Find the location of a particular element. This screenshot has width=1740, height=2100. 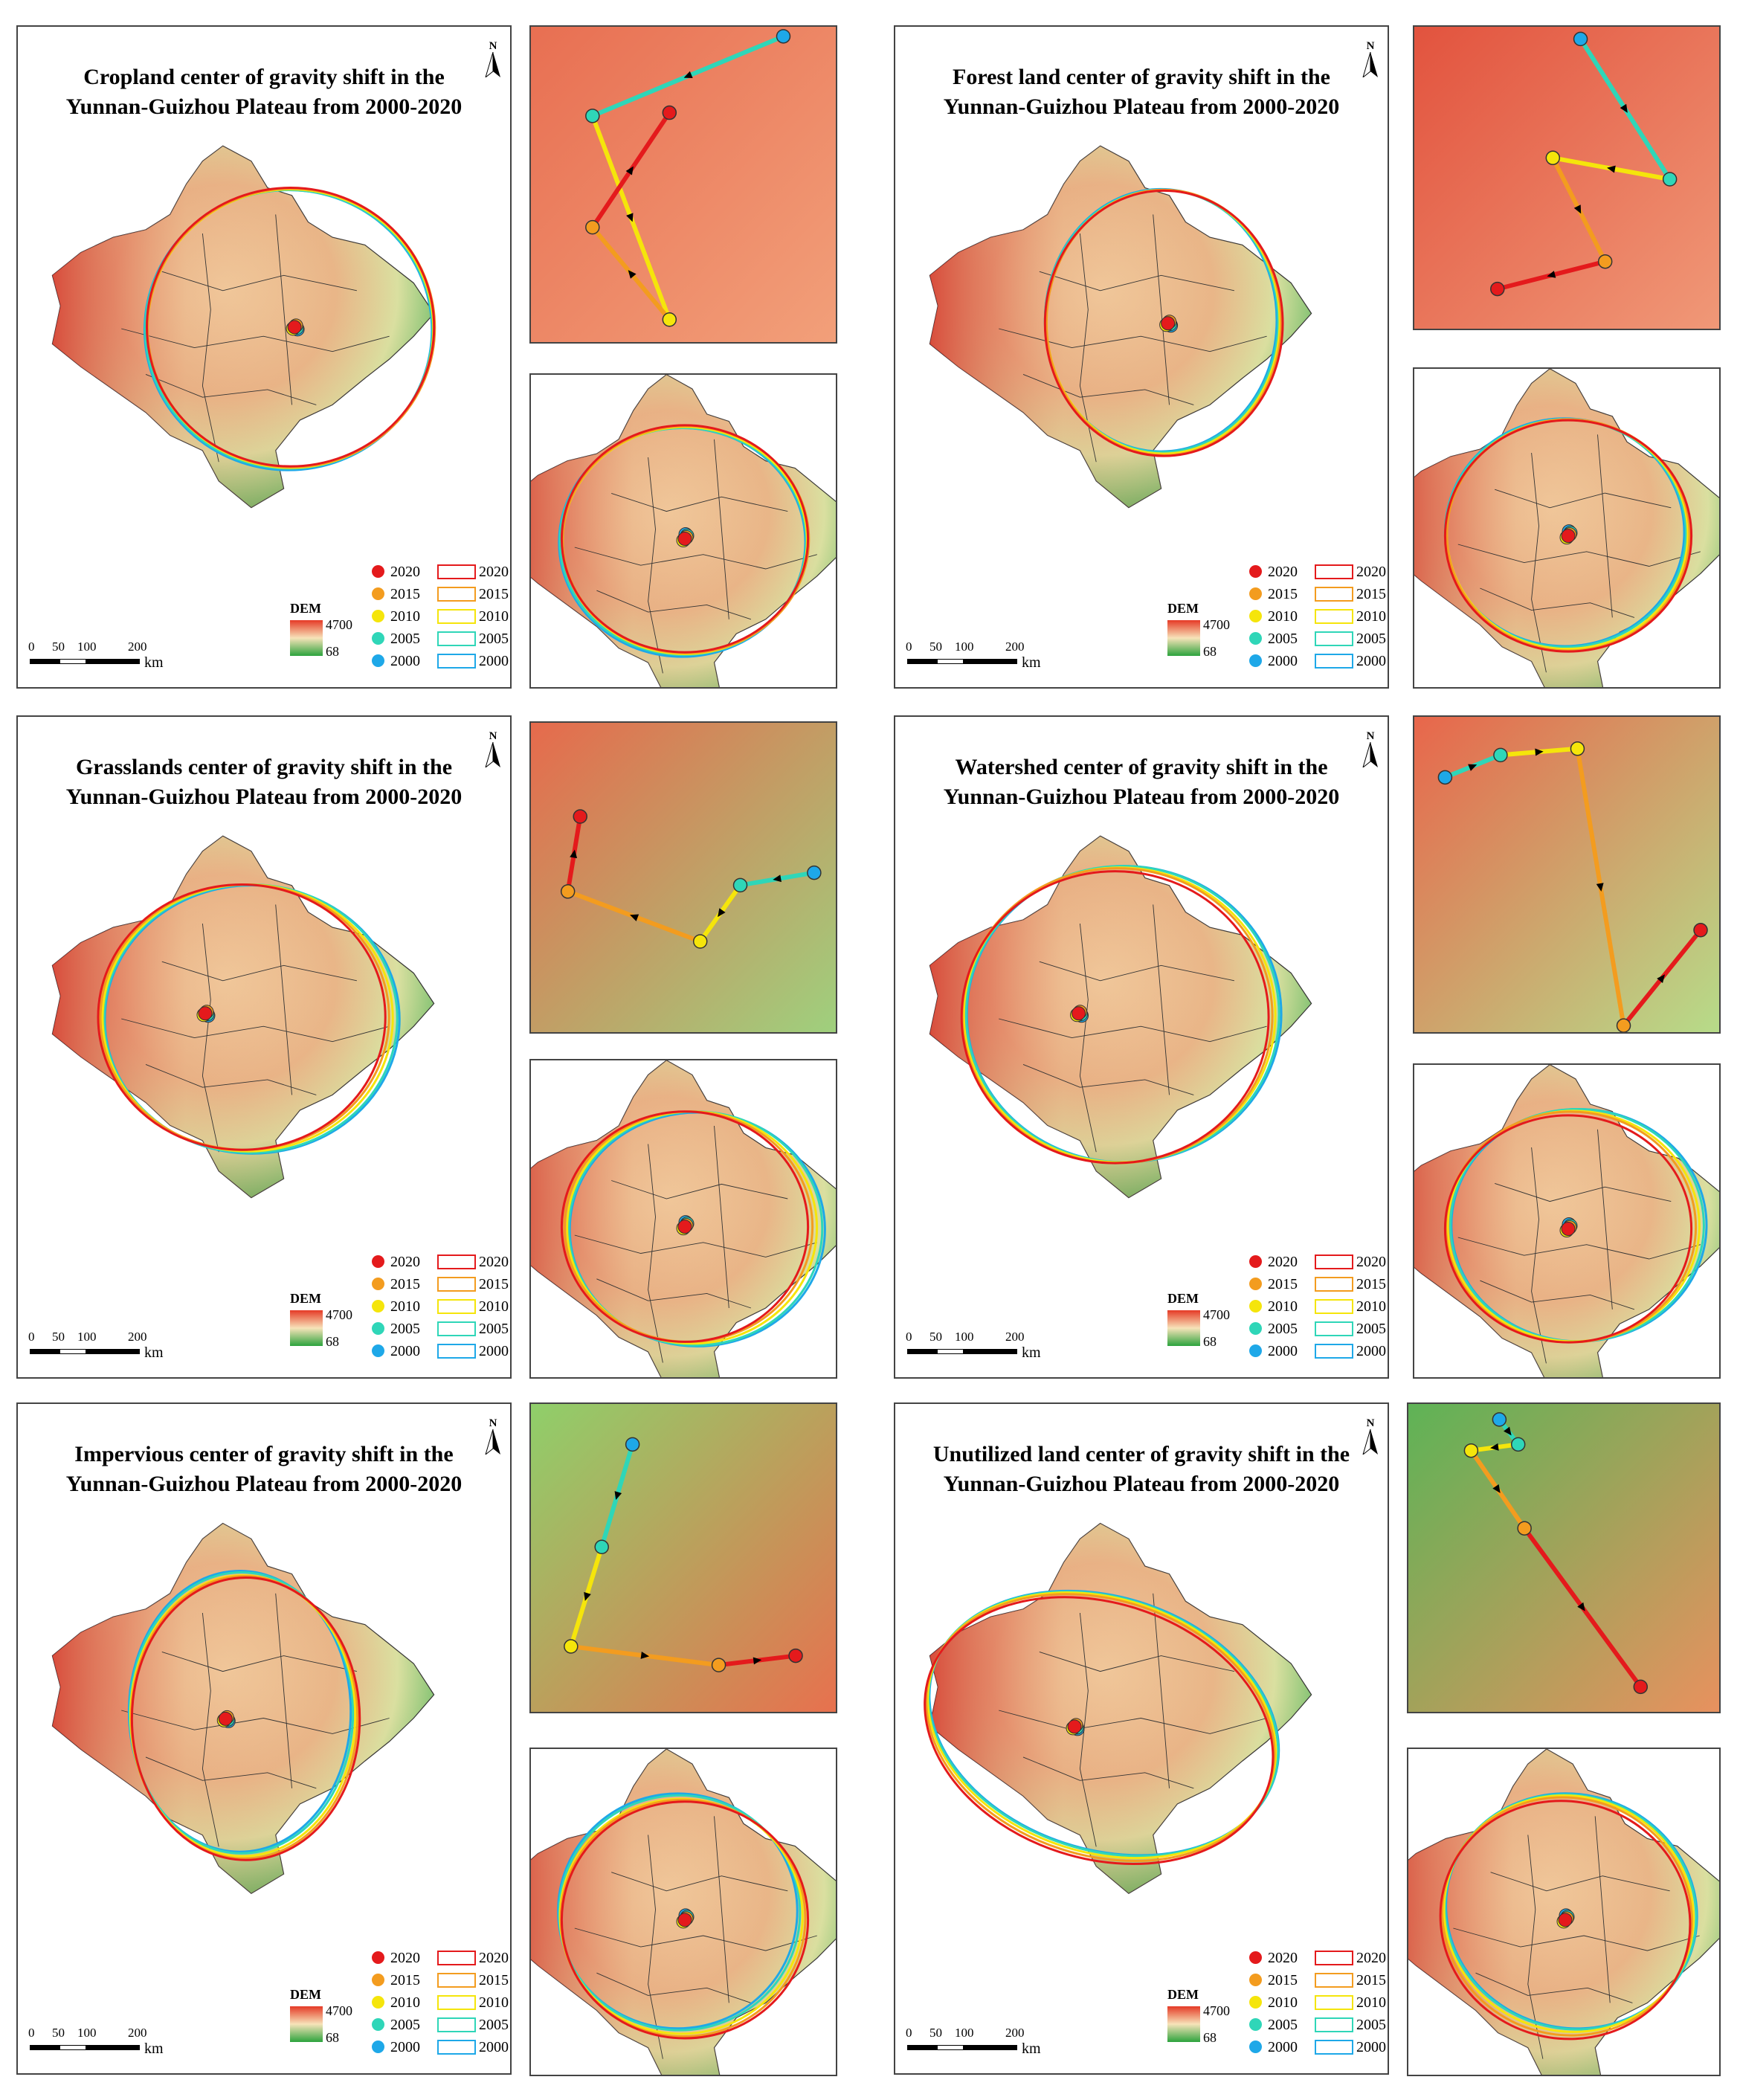

trajectory-point-2005 is located at coordinates (592, 116).